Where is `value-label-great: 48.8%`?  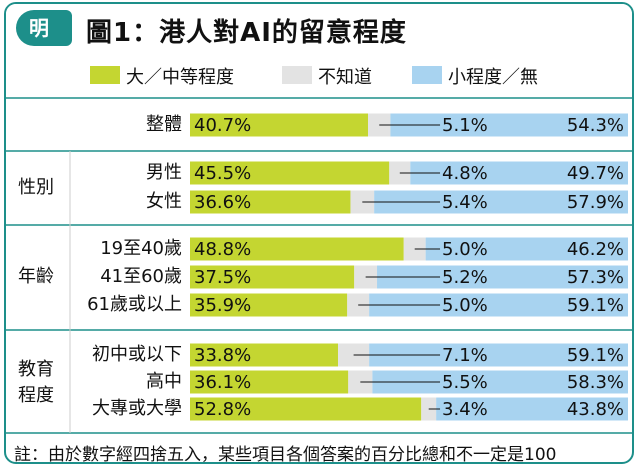
value-label-great: 48.8% is located at coordinates (222, 249).